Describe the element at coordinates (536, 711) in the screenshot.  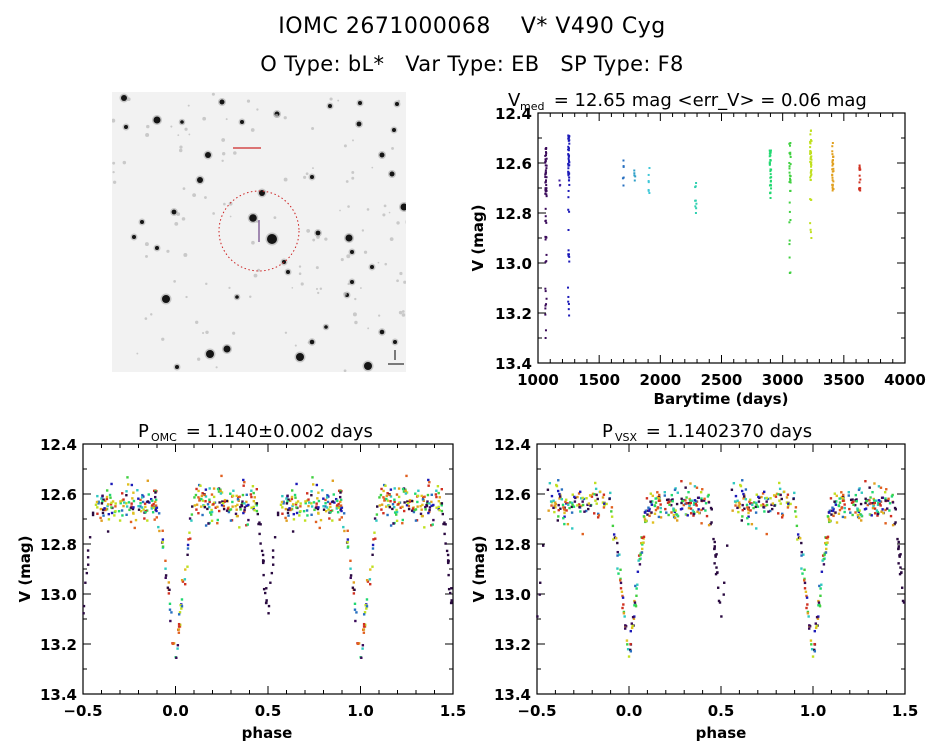
I see `x-tick-label: −0.5` at that location.